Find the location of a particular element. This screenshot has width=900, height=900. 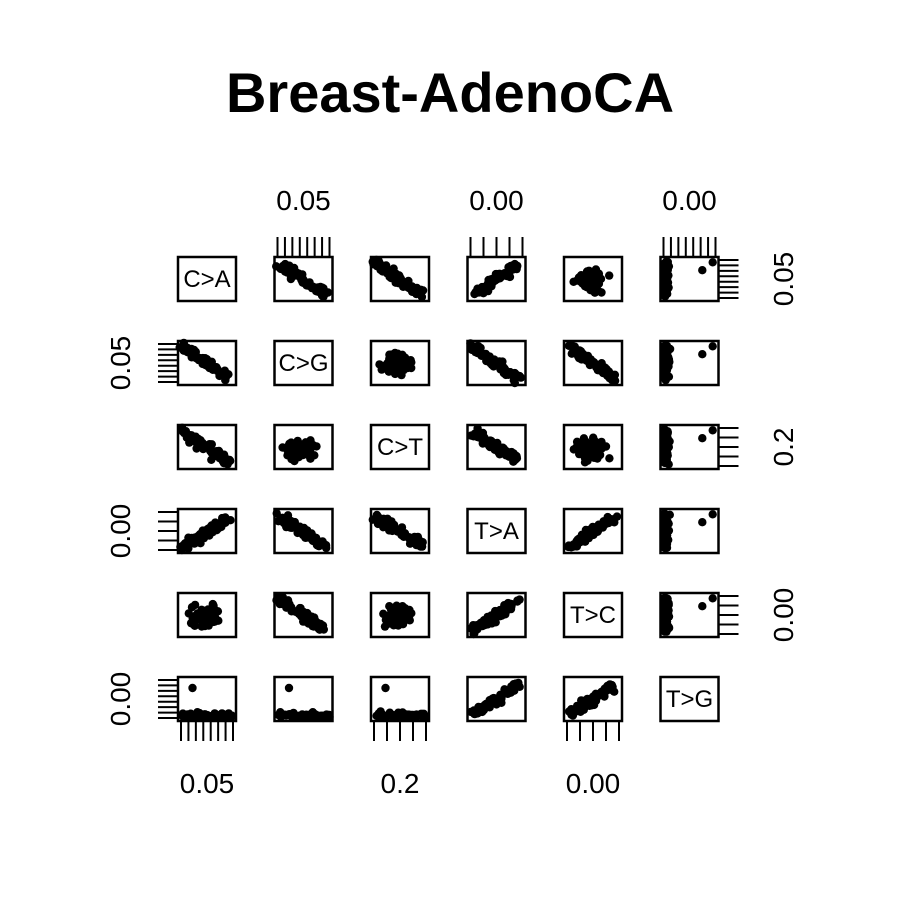

panel-r0-c5 is located at coordinates (689, 279).